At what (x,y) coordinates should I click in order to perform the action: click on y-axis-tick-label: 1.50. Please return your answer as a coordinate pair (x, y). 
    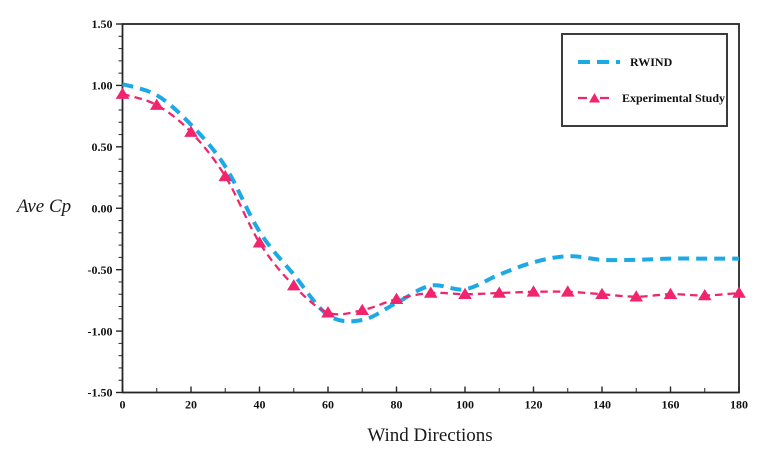
    Looking at the image, I should click on (102, 24).